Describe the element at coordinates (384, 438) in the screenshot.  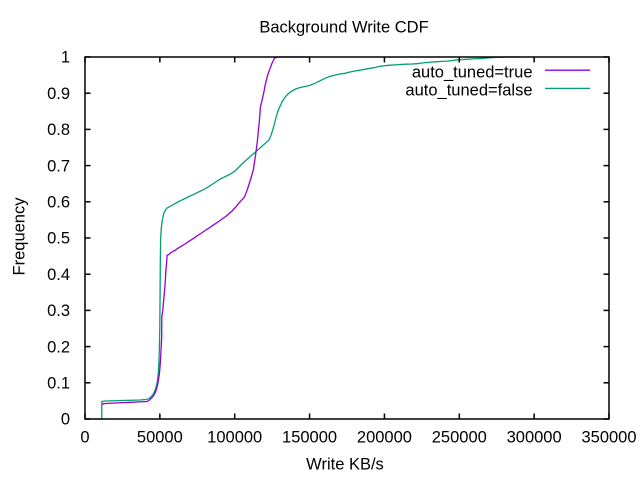
I see `svg-text: 200000` at that location.